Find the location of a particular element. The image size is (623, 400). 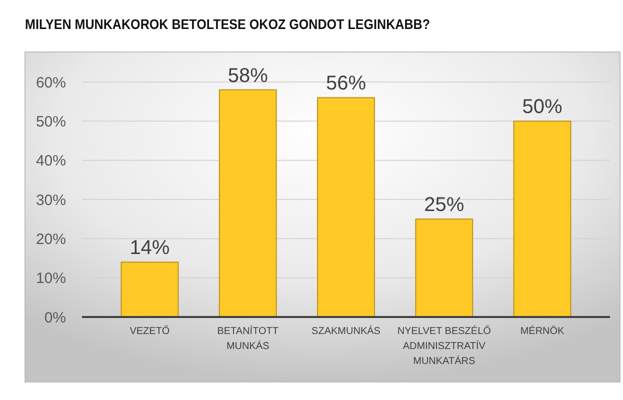

chart-title: MILYEN MUNKAKOROK BETOLTESE OKOZ GONDOT LEGINKABB? is located at coordinates (251, 24).